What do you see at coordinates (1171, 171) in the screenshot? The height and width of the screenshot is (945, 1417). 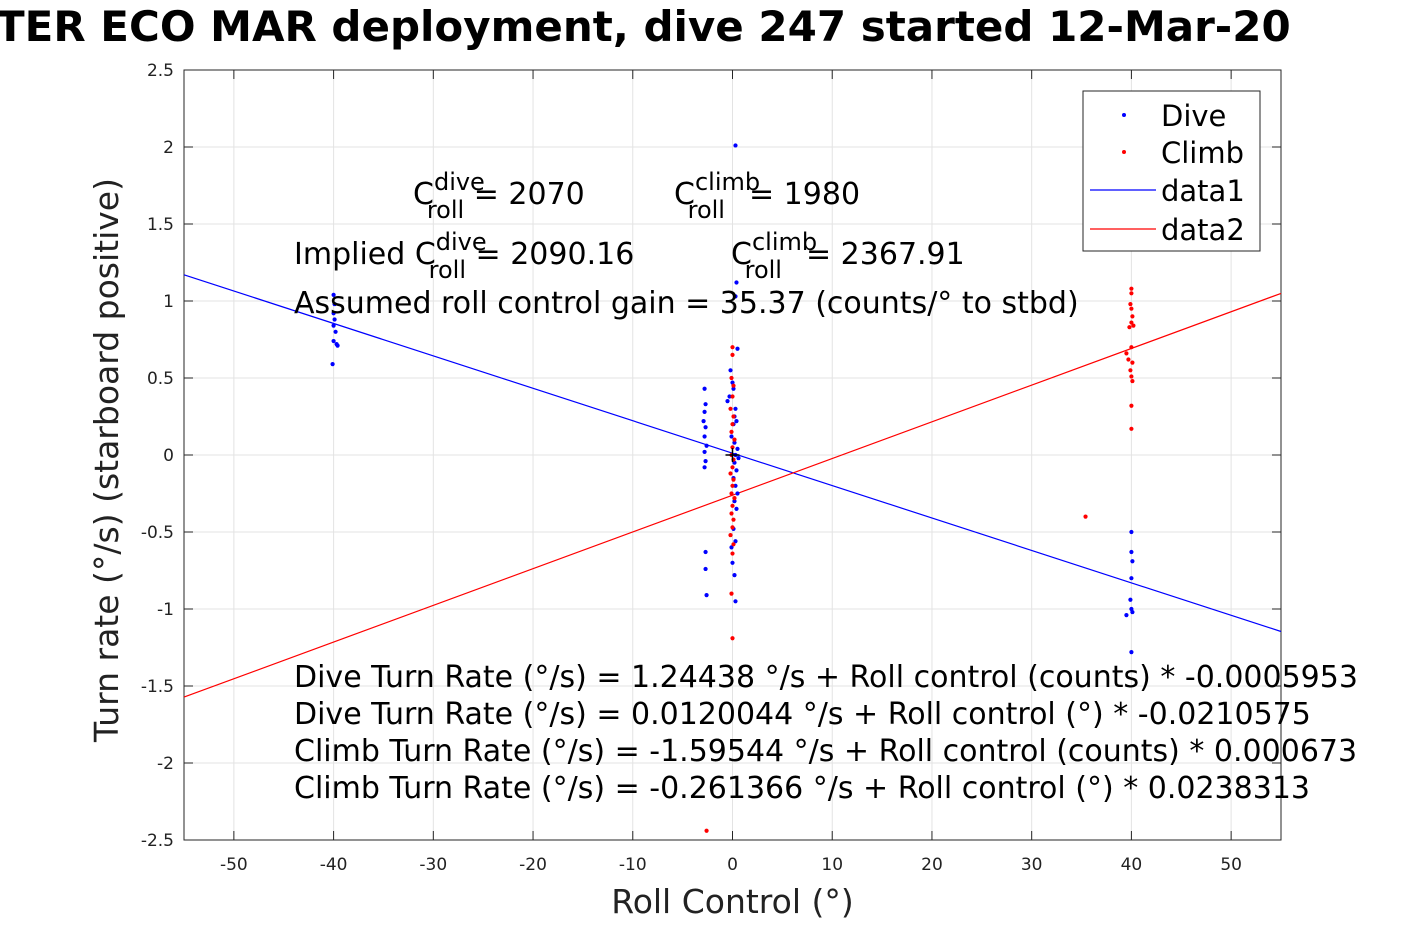 I see `legend-box` at bounding box center [1171, 171].